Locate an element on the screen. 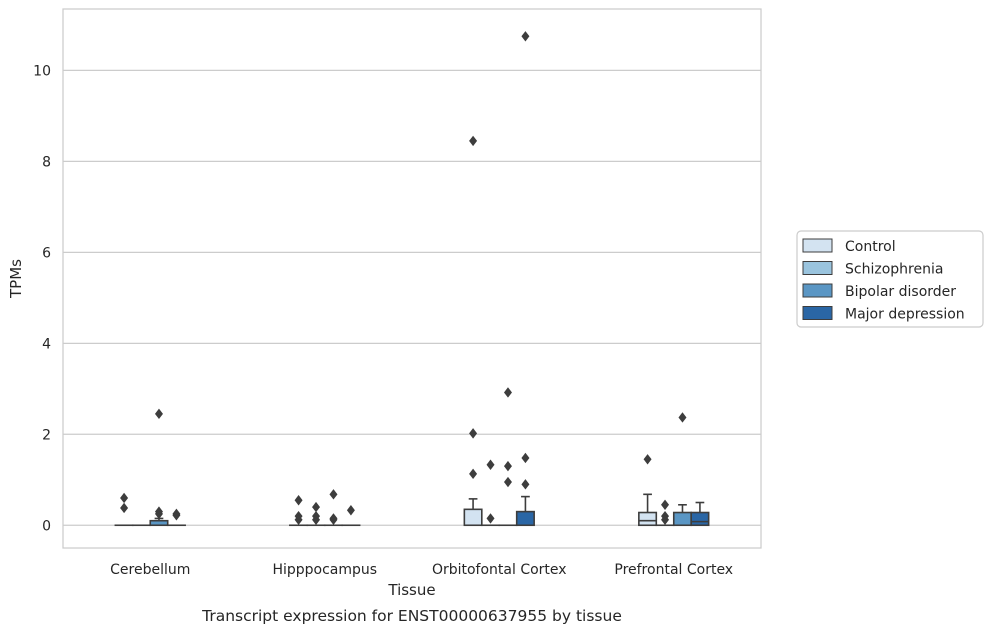 Image resolution: width=992 pixels, height=634 pixels. y-tick-label: 8 is located at coordinates (46, 162).